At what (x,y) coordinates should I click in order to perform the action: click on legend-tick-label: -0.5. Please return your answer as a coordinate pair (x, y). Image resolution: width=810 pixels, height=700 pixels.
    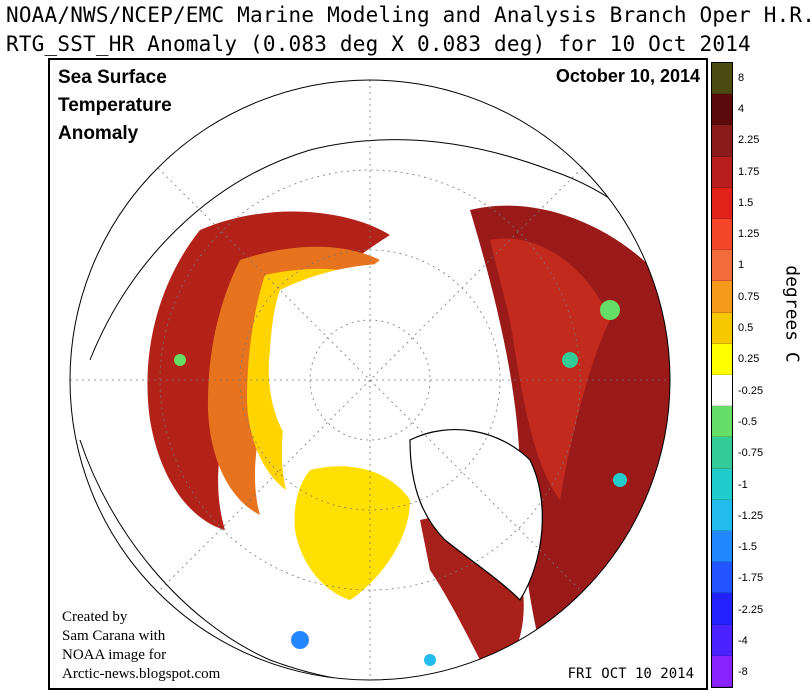
    Looking at the image, I should click on (747, 421).